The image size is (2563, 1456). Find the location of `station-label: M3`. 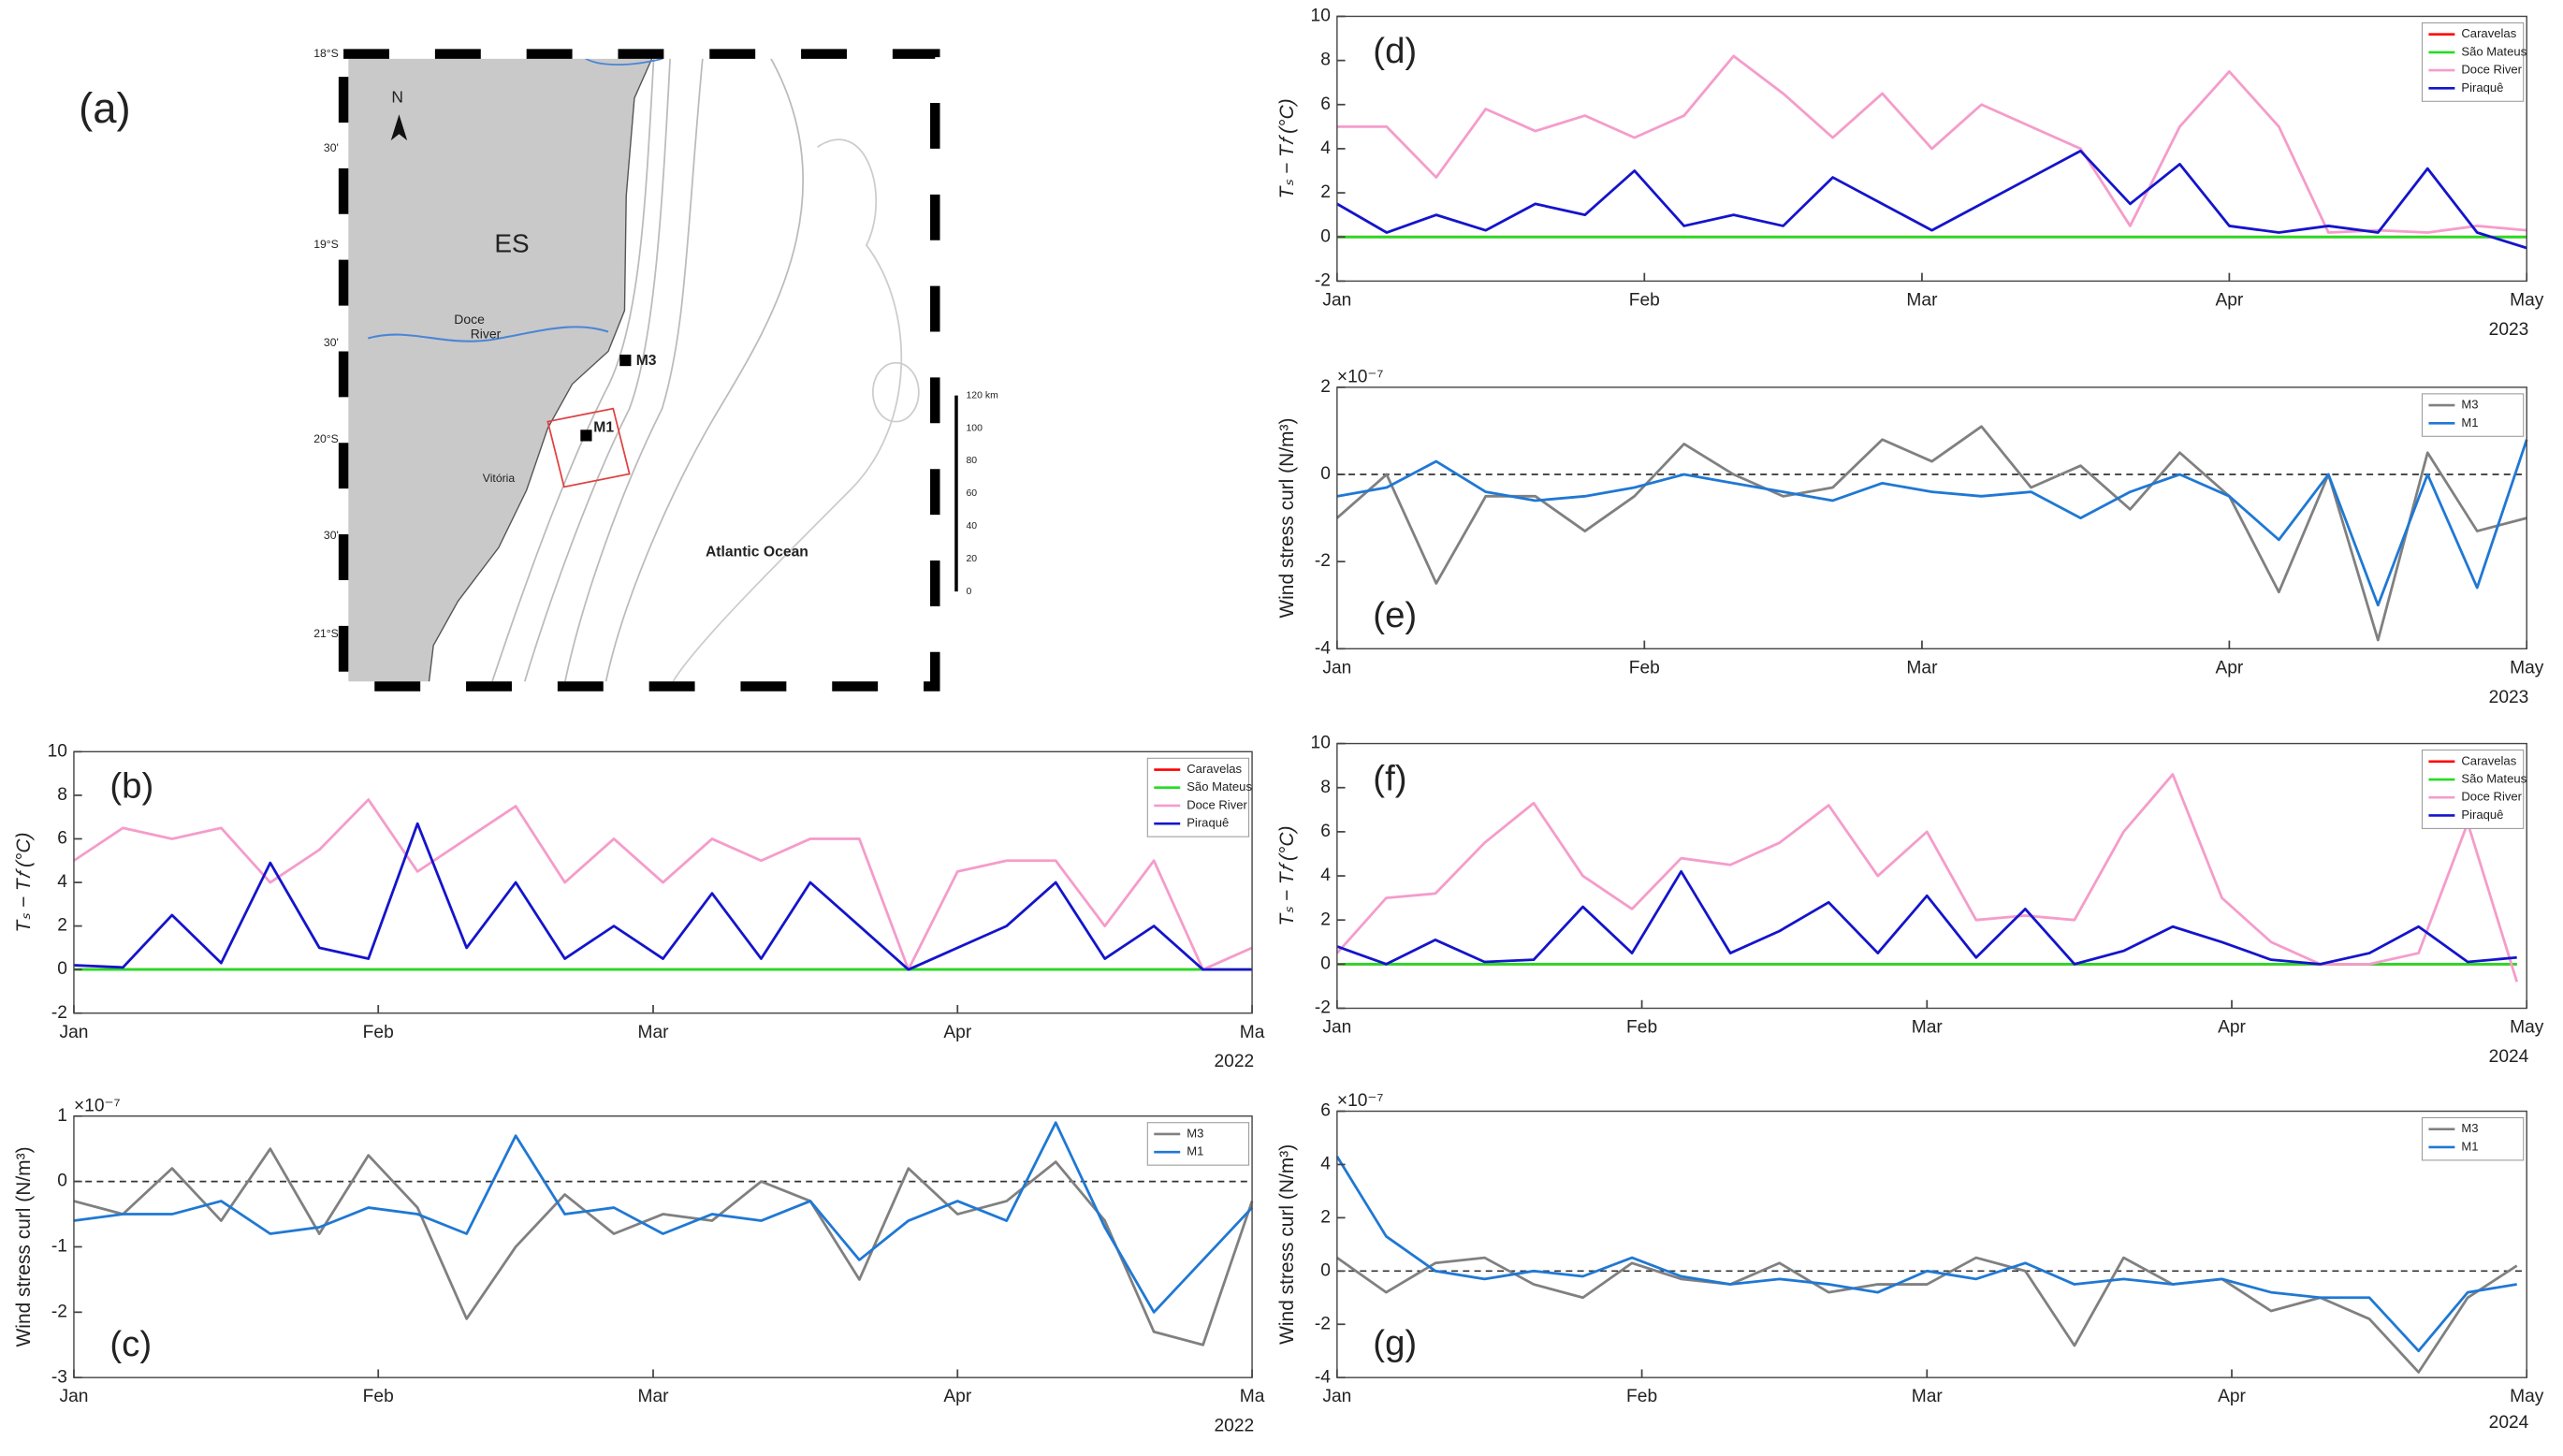

station-label: M3 is located at coordinates (647, 361).